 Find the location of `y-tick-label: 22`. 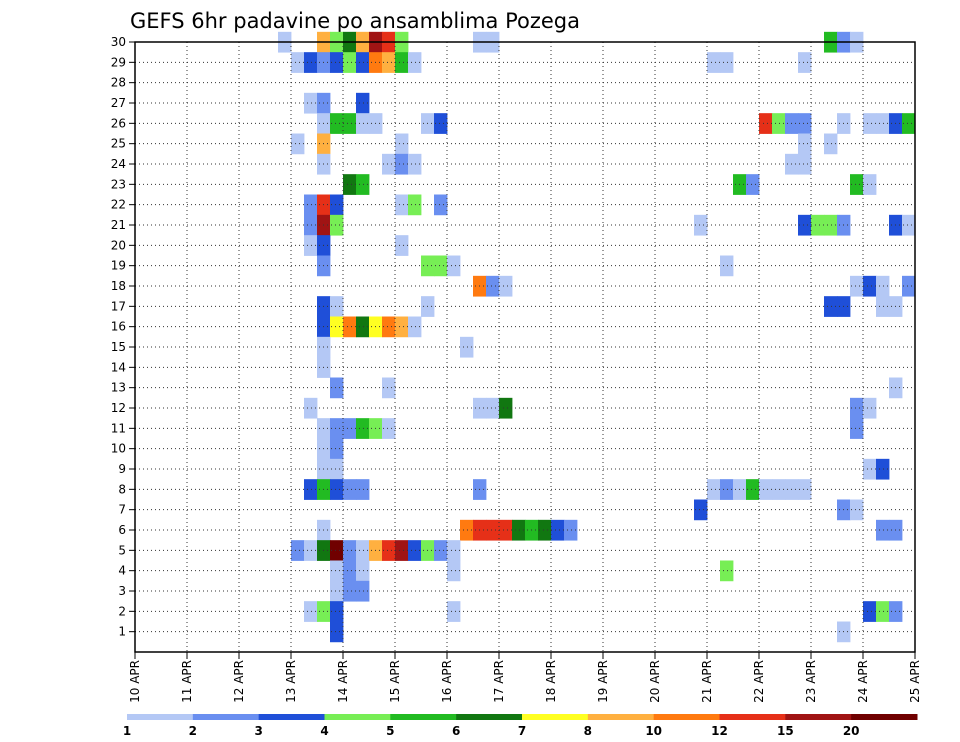

y-tick-label: 22 is located at coordinates (118, 205).